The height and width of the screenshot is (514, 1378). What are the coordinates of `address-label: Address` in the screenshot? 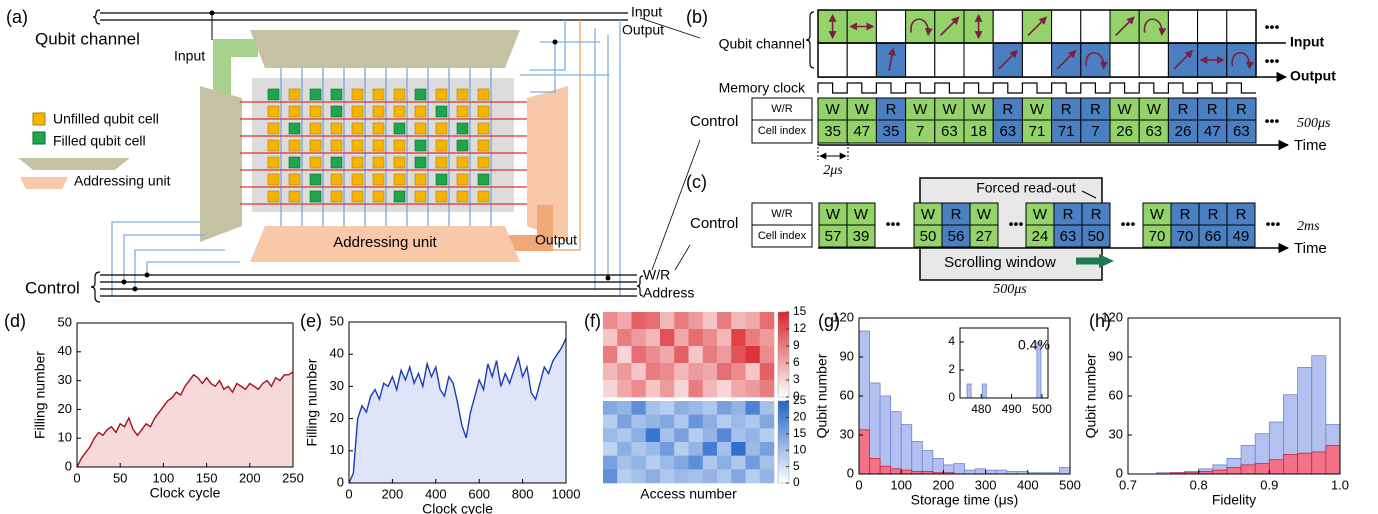 It's located at (668, 293).